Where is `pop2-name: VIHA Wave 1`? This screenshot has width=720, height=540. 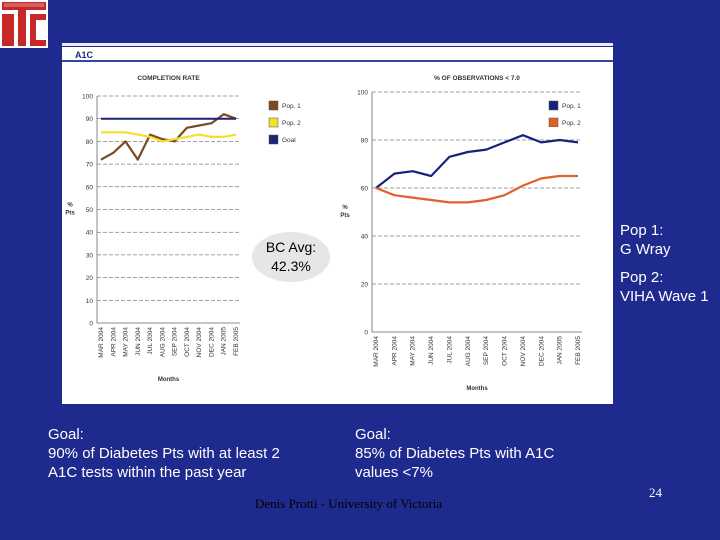
pop2-name: VIHA Wave 1 is located at coordinates (664, 296).